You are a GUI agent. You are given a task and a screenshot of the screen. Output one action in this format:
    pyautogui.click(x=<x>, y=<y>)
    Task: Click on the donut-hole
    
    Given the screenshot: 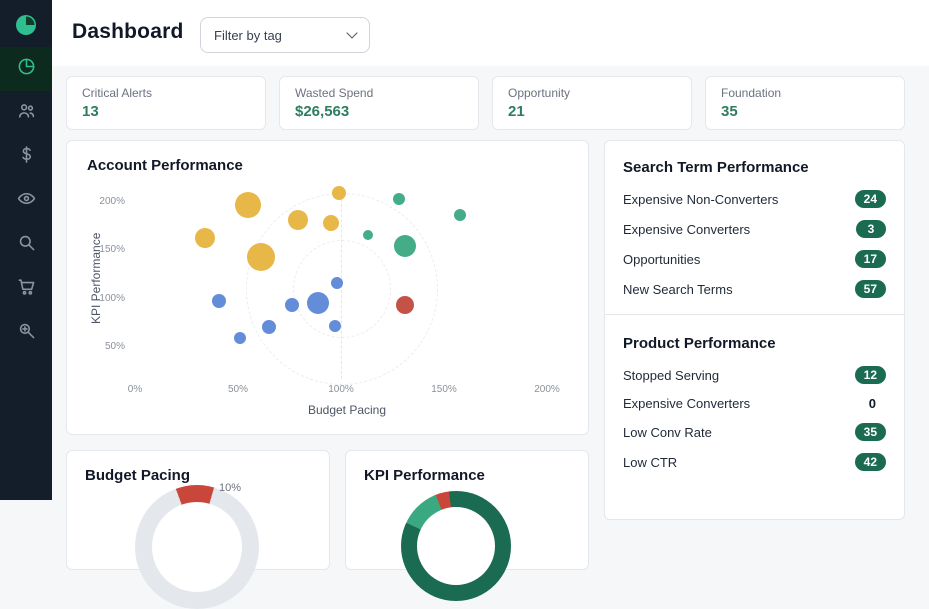 What is the action you would take?
    pyautogui.click(x=197, y=547)
    